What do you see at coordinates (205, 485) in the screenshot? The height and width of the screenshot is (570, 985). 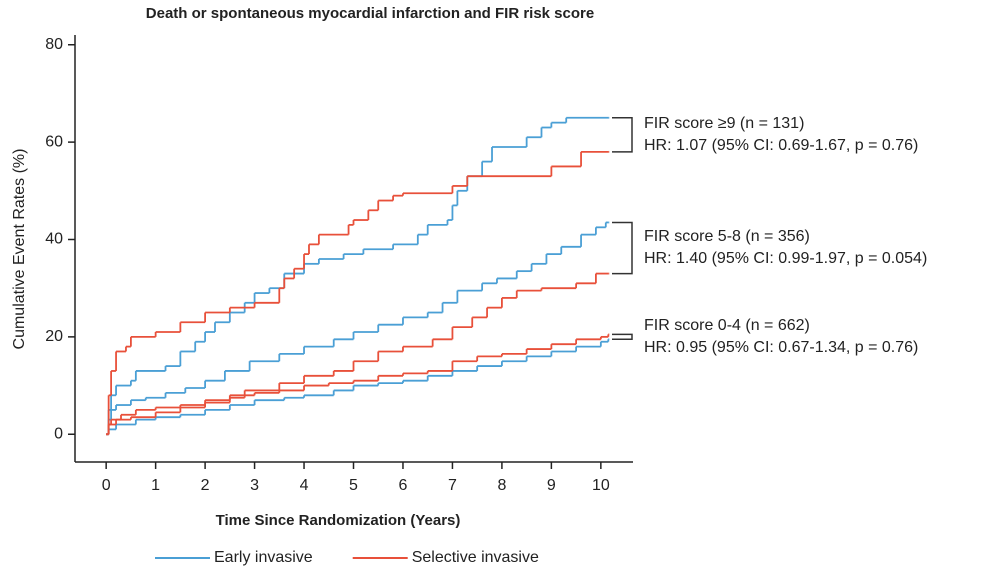 I see `x-tick-label: 2` at bounding box center [205, 485].